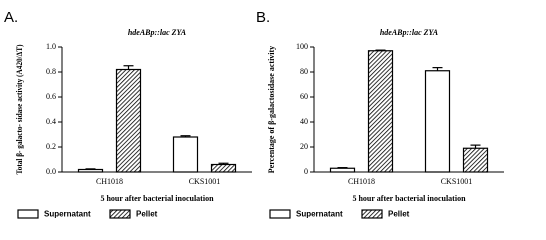 The image size is (546, 240). I want to click on y-tick-label: 100, so click(302, 46).